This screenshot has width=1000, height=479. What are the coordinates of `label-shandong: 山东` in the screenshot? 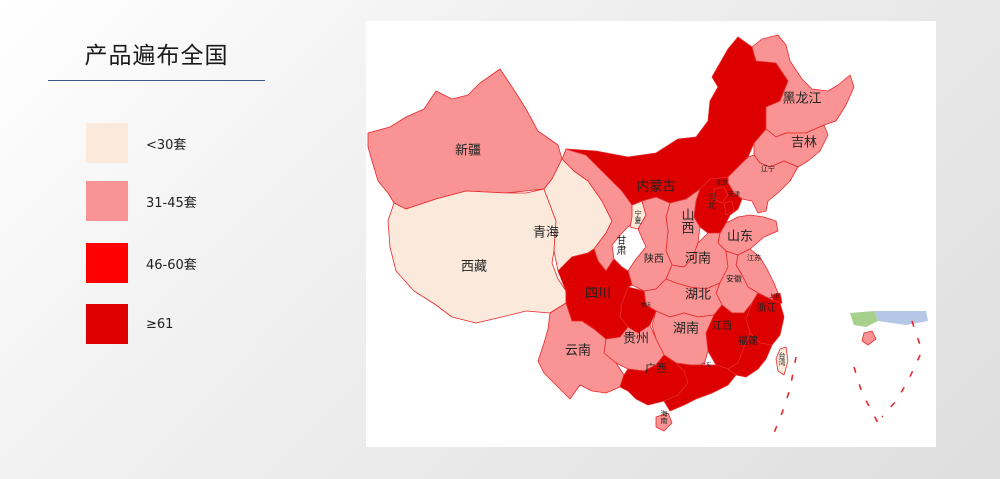 It's located at (740, 237).